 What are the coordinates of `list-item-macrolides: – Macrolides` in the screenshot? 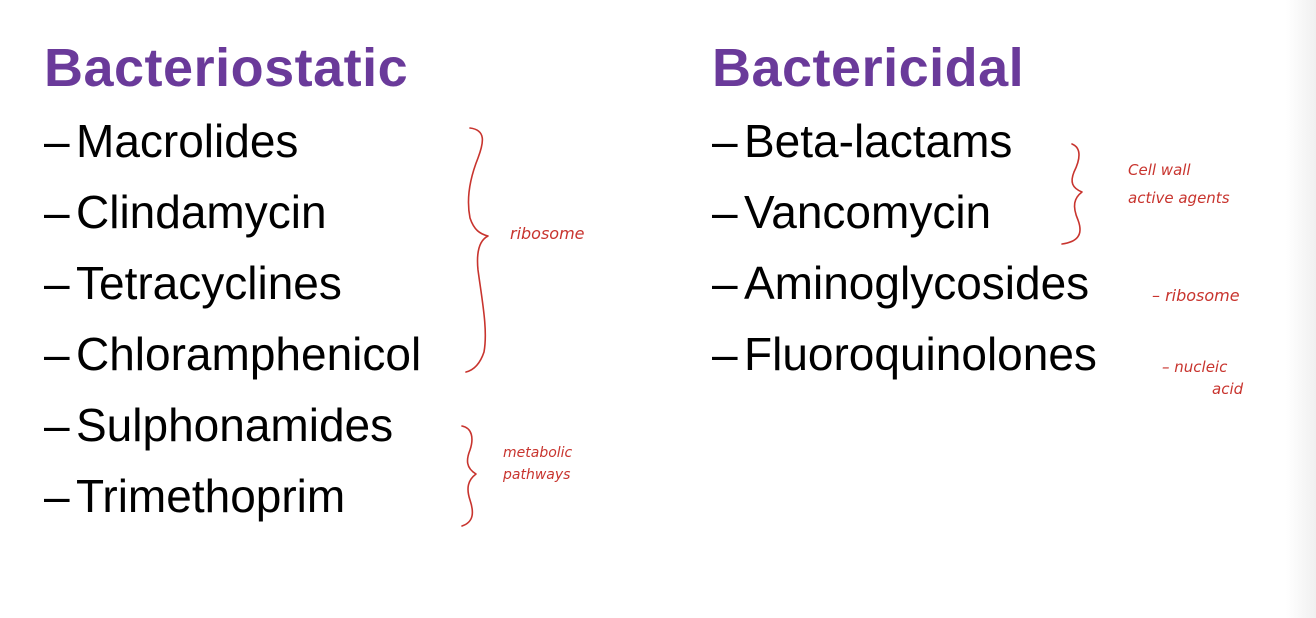 It's located at (232, 141).